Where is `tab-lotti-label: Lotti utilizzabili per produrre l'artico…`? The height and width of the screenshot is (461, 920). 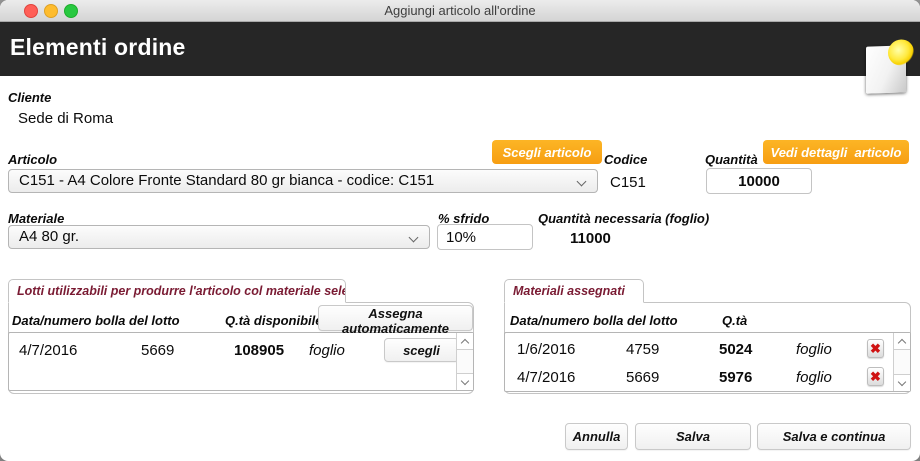
tab-lotti-label: Lotti utilizzabili per produrre l'artico… is located at coordinates (181, 291).